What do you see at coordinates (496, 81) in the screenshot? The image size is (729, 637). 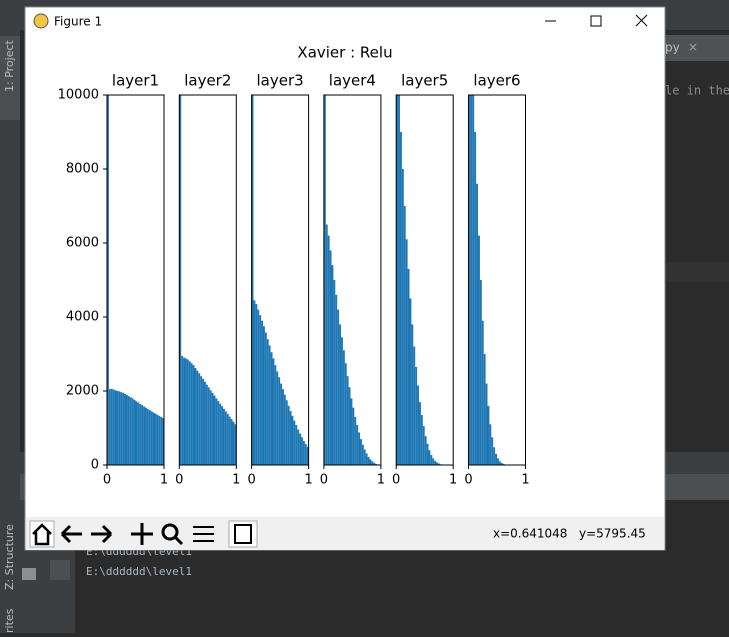 I see `subplot-title: layer6` at bounding box center [496, 81].